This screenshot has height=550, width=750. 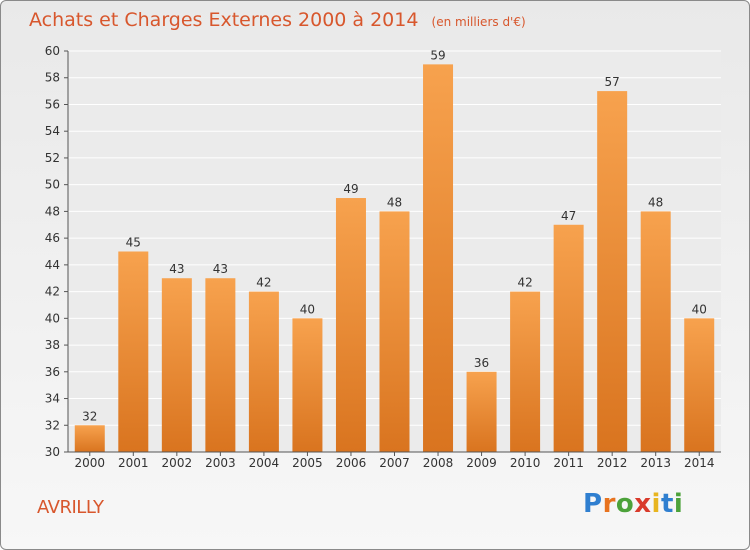 I want to click on x-tick-label: 2004, so click(x=264, y=463).